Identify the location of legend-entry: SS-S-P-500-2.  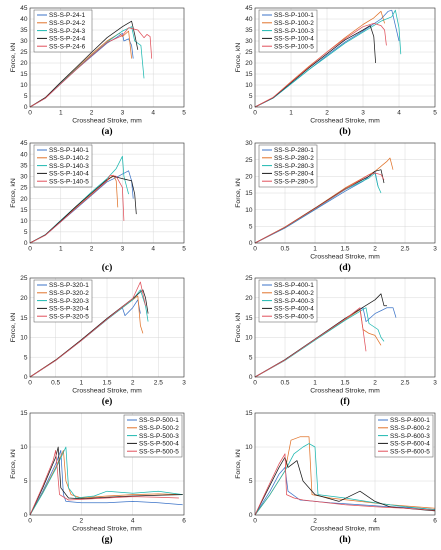
(159, 428).